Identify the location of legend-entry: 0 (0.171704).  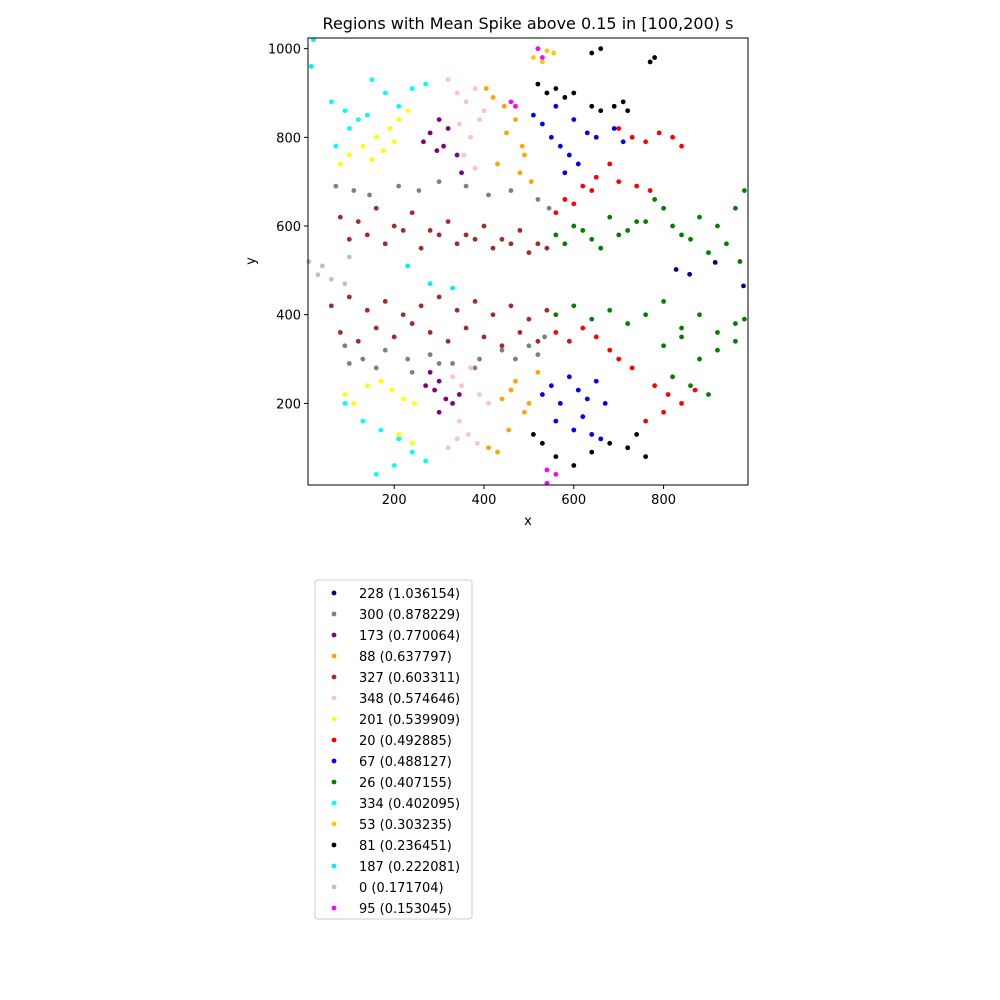
(387, 888).